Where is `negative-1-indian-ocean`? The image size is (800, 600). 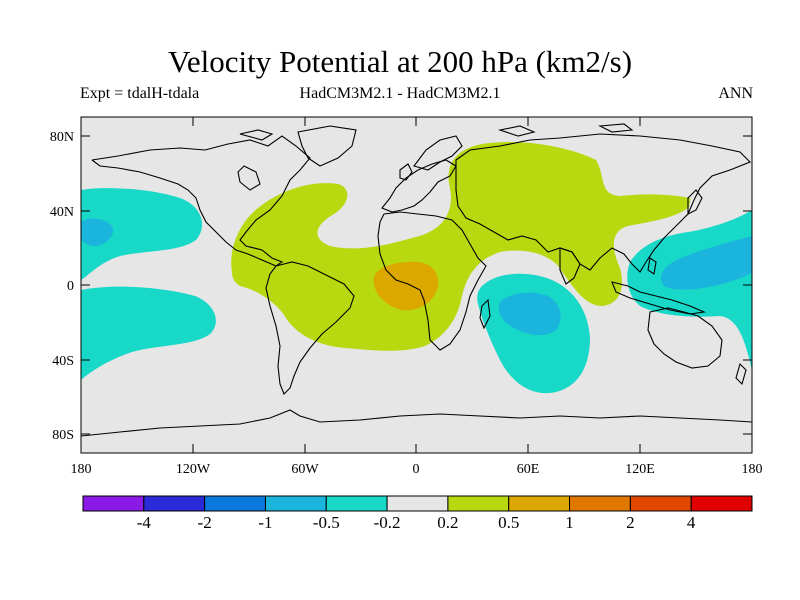
negative-1-indian-ocean is located at coordinates (529, 314).